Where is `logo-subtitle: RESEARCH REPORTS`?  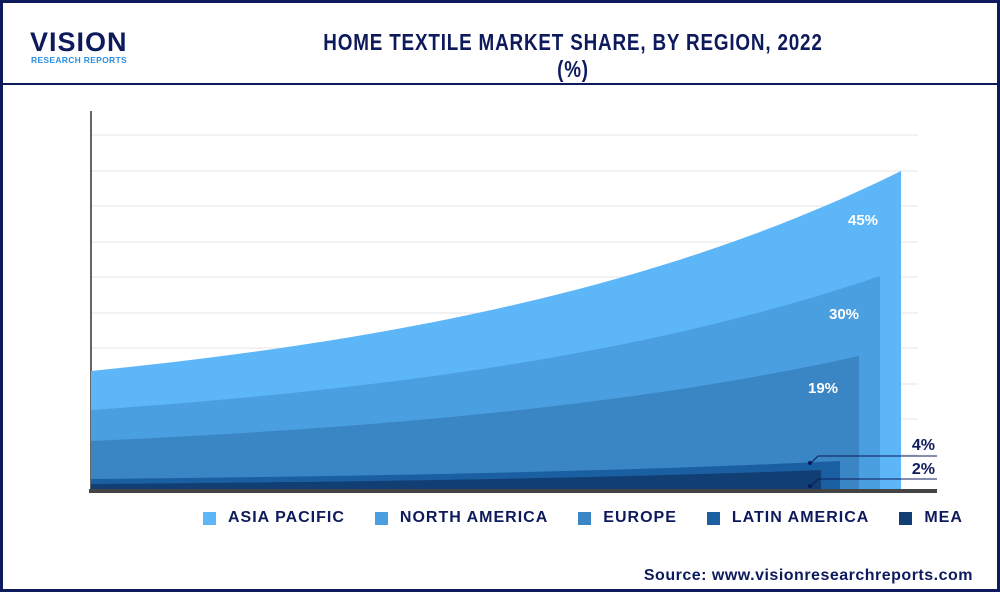
logo-subtitle: RESEARCH REPORTS is located at coordinates (79, 60).